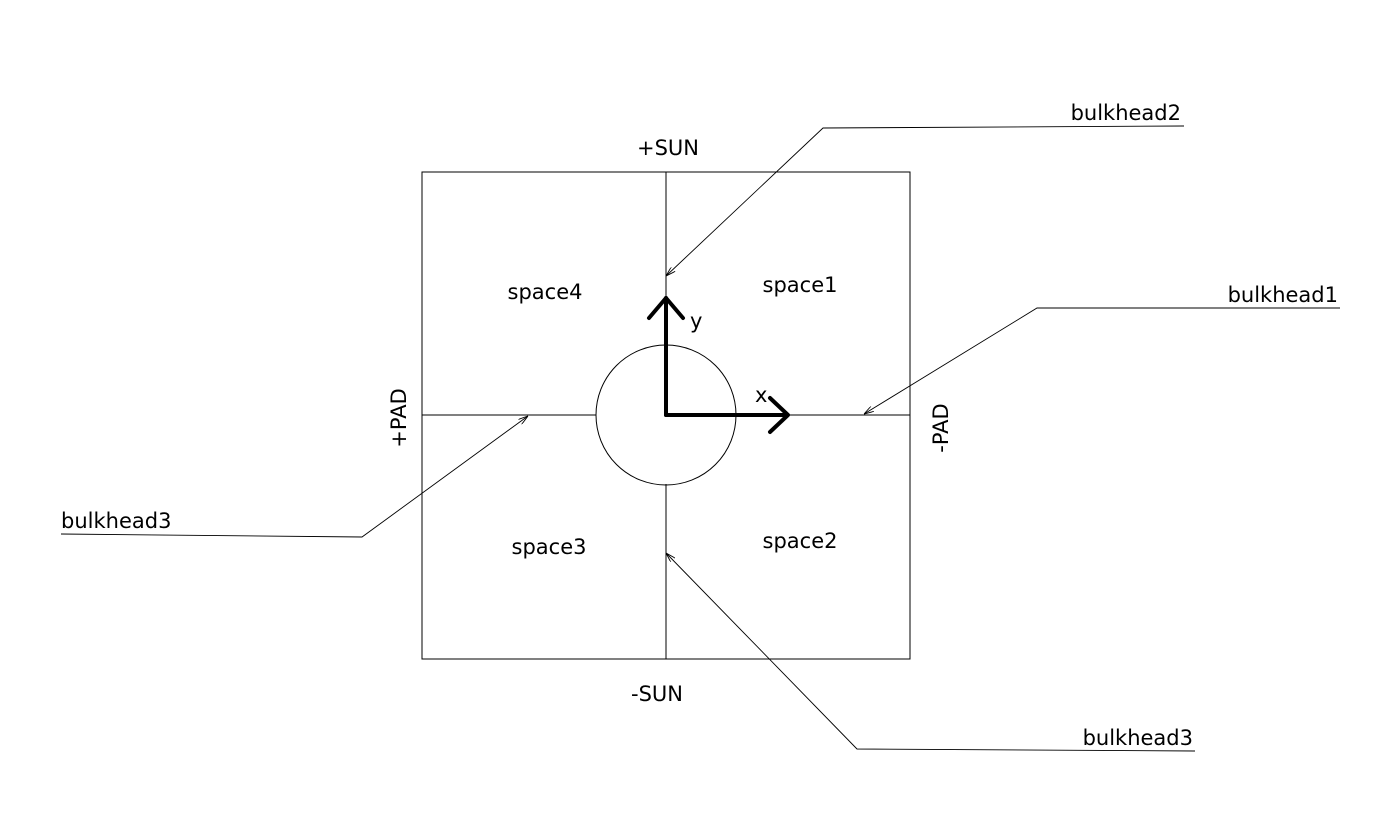 The height and width of the screenshot is (814, 1382). I want to click on callout-label-right: bulkhead1, so click(1283, 295).